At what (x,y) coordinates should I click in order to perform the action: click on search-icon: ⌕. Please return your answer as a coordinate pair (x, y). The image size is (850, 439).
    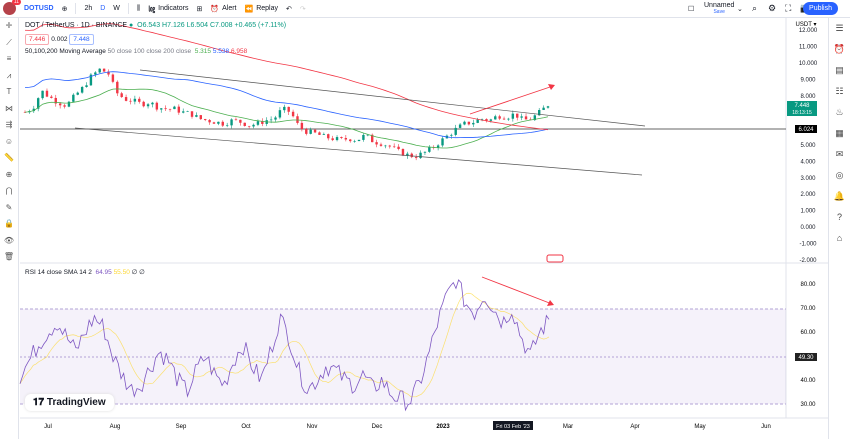
    Looking at the image, I should click on (755, 8).